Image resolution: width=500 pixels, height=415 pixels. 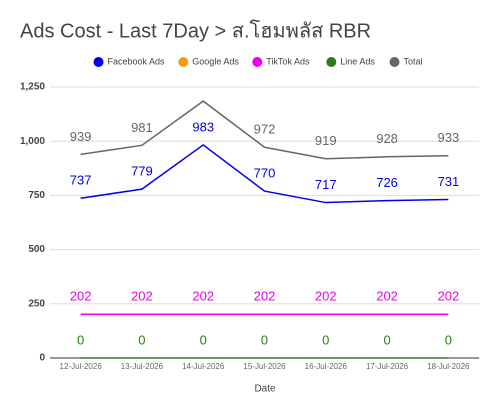 What do you see at coordinates (142, 366) in the screenshot?
I see `x-tick-label: 13-Jul-2026` at bounding box center [142, 366].